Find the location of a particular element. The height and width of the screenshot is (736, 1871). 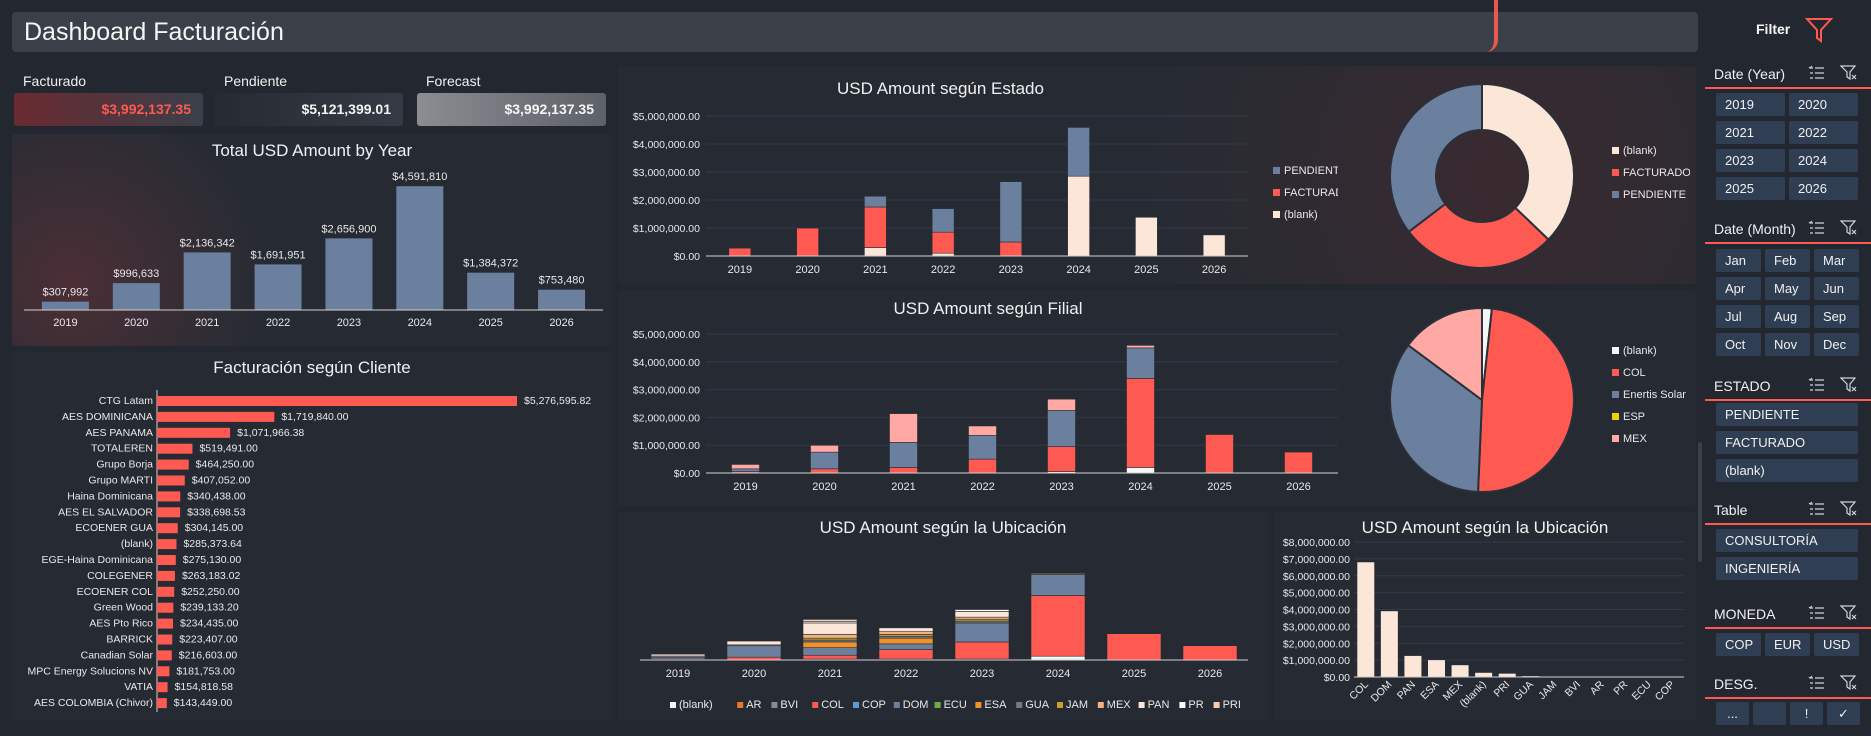

slicer-table-item: INGENIERÍA is located at coordinates (1787, 568).